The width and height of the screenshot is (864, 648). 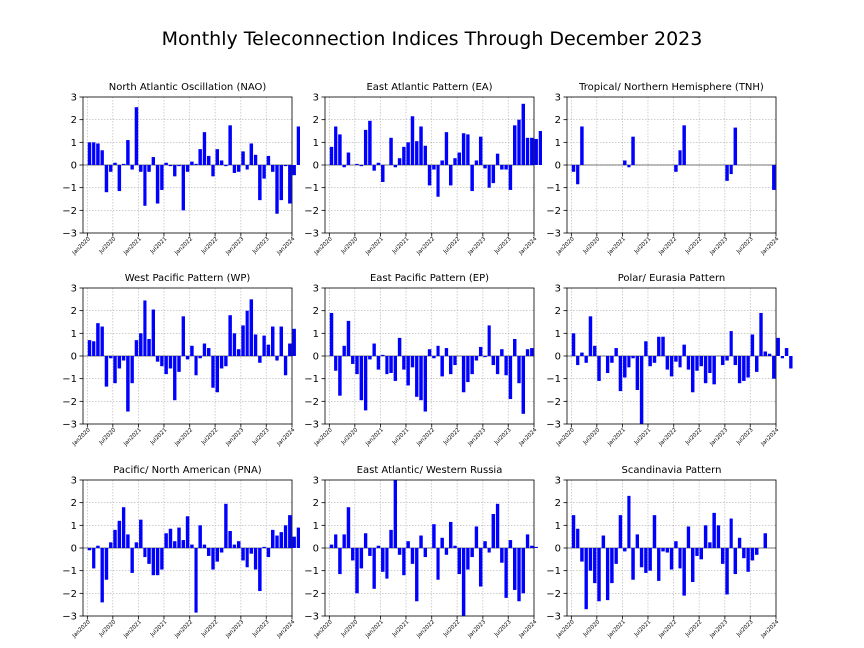 What do you see at coordinates (311, 594) in the screenshot?
I see `y-tick-label: −2` at bounding box center [311, 594].